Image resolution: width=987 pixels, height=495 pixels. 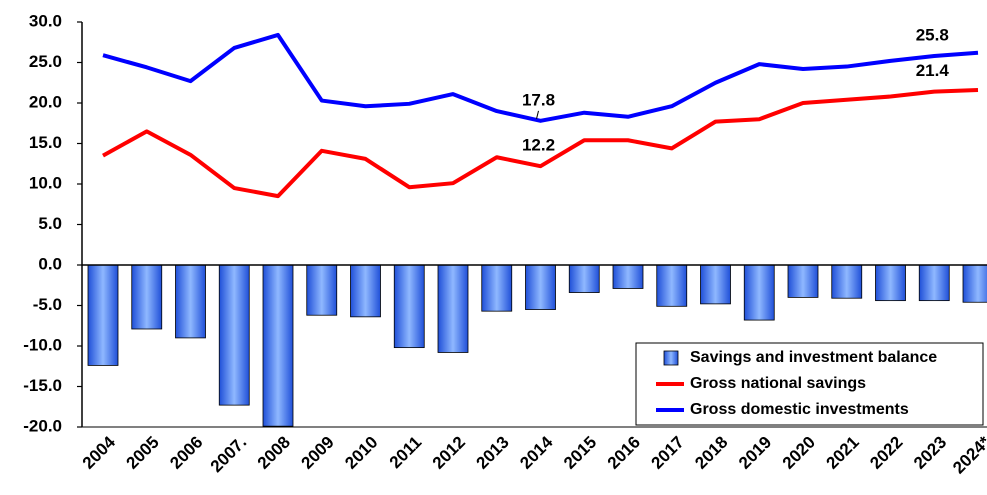 I want to click on x-tick-label: 2016, so click(x=624, y=453).